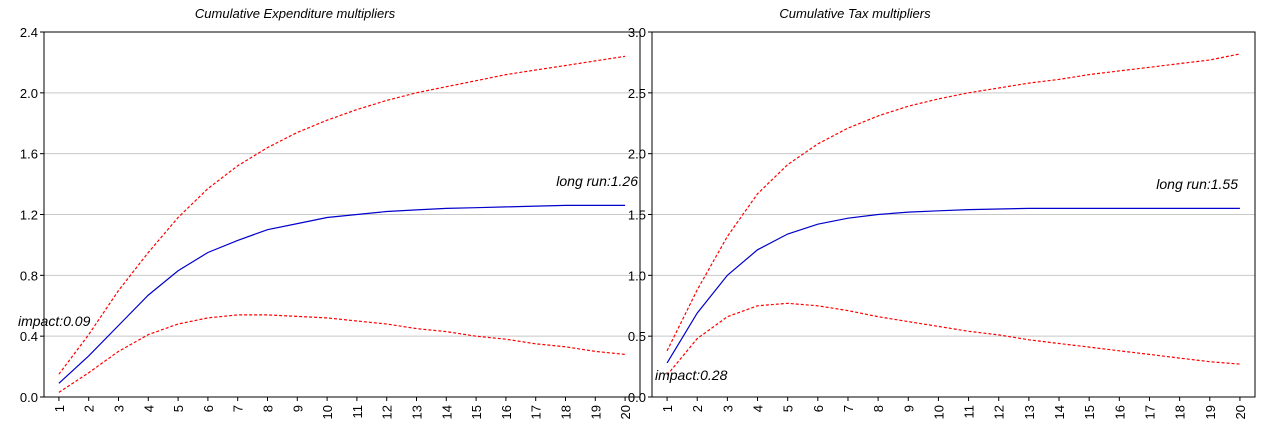 The width and height of the screenshot is (1263, 434). What do you see at coordinates (637, 93) in the screenshot?
I see `y-tick-label: 2.5` at bounding box center [637, 93].